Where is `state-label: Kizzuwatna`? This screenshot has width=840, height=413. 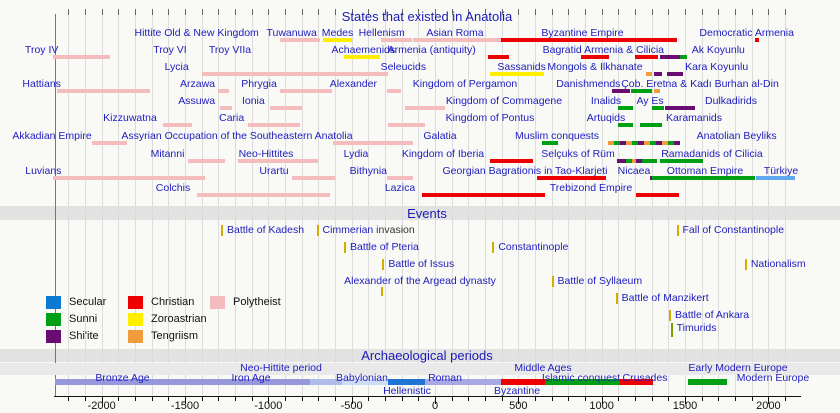
state-label: Kizzuwatna is located at coordinates (130, 118).